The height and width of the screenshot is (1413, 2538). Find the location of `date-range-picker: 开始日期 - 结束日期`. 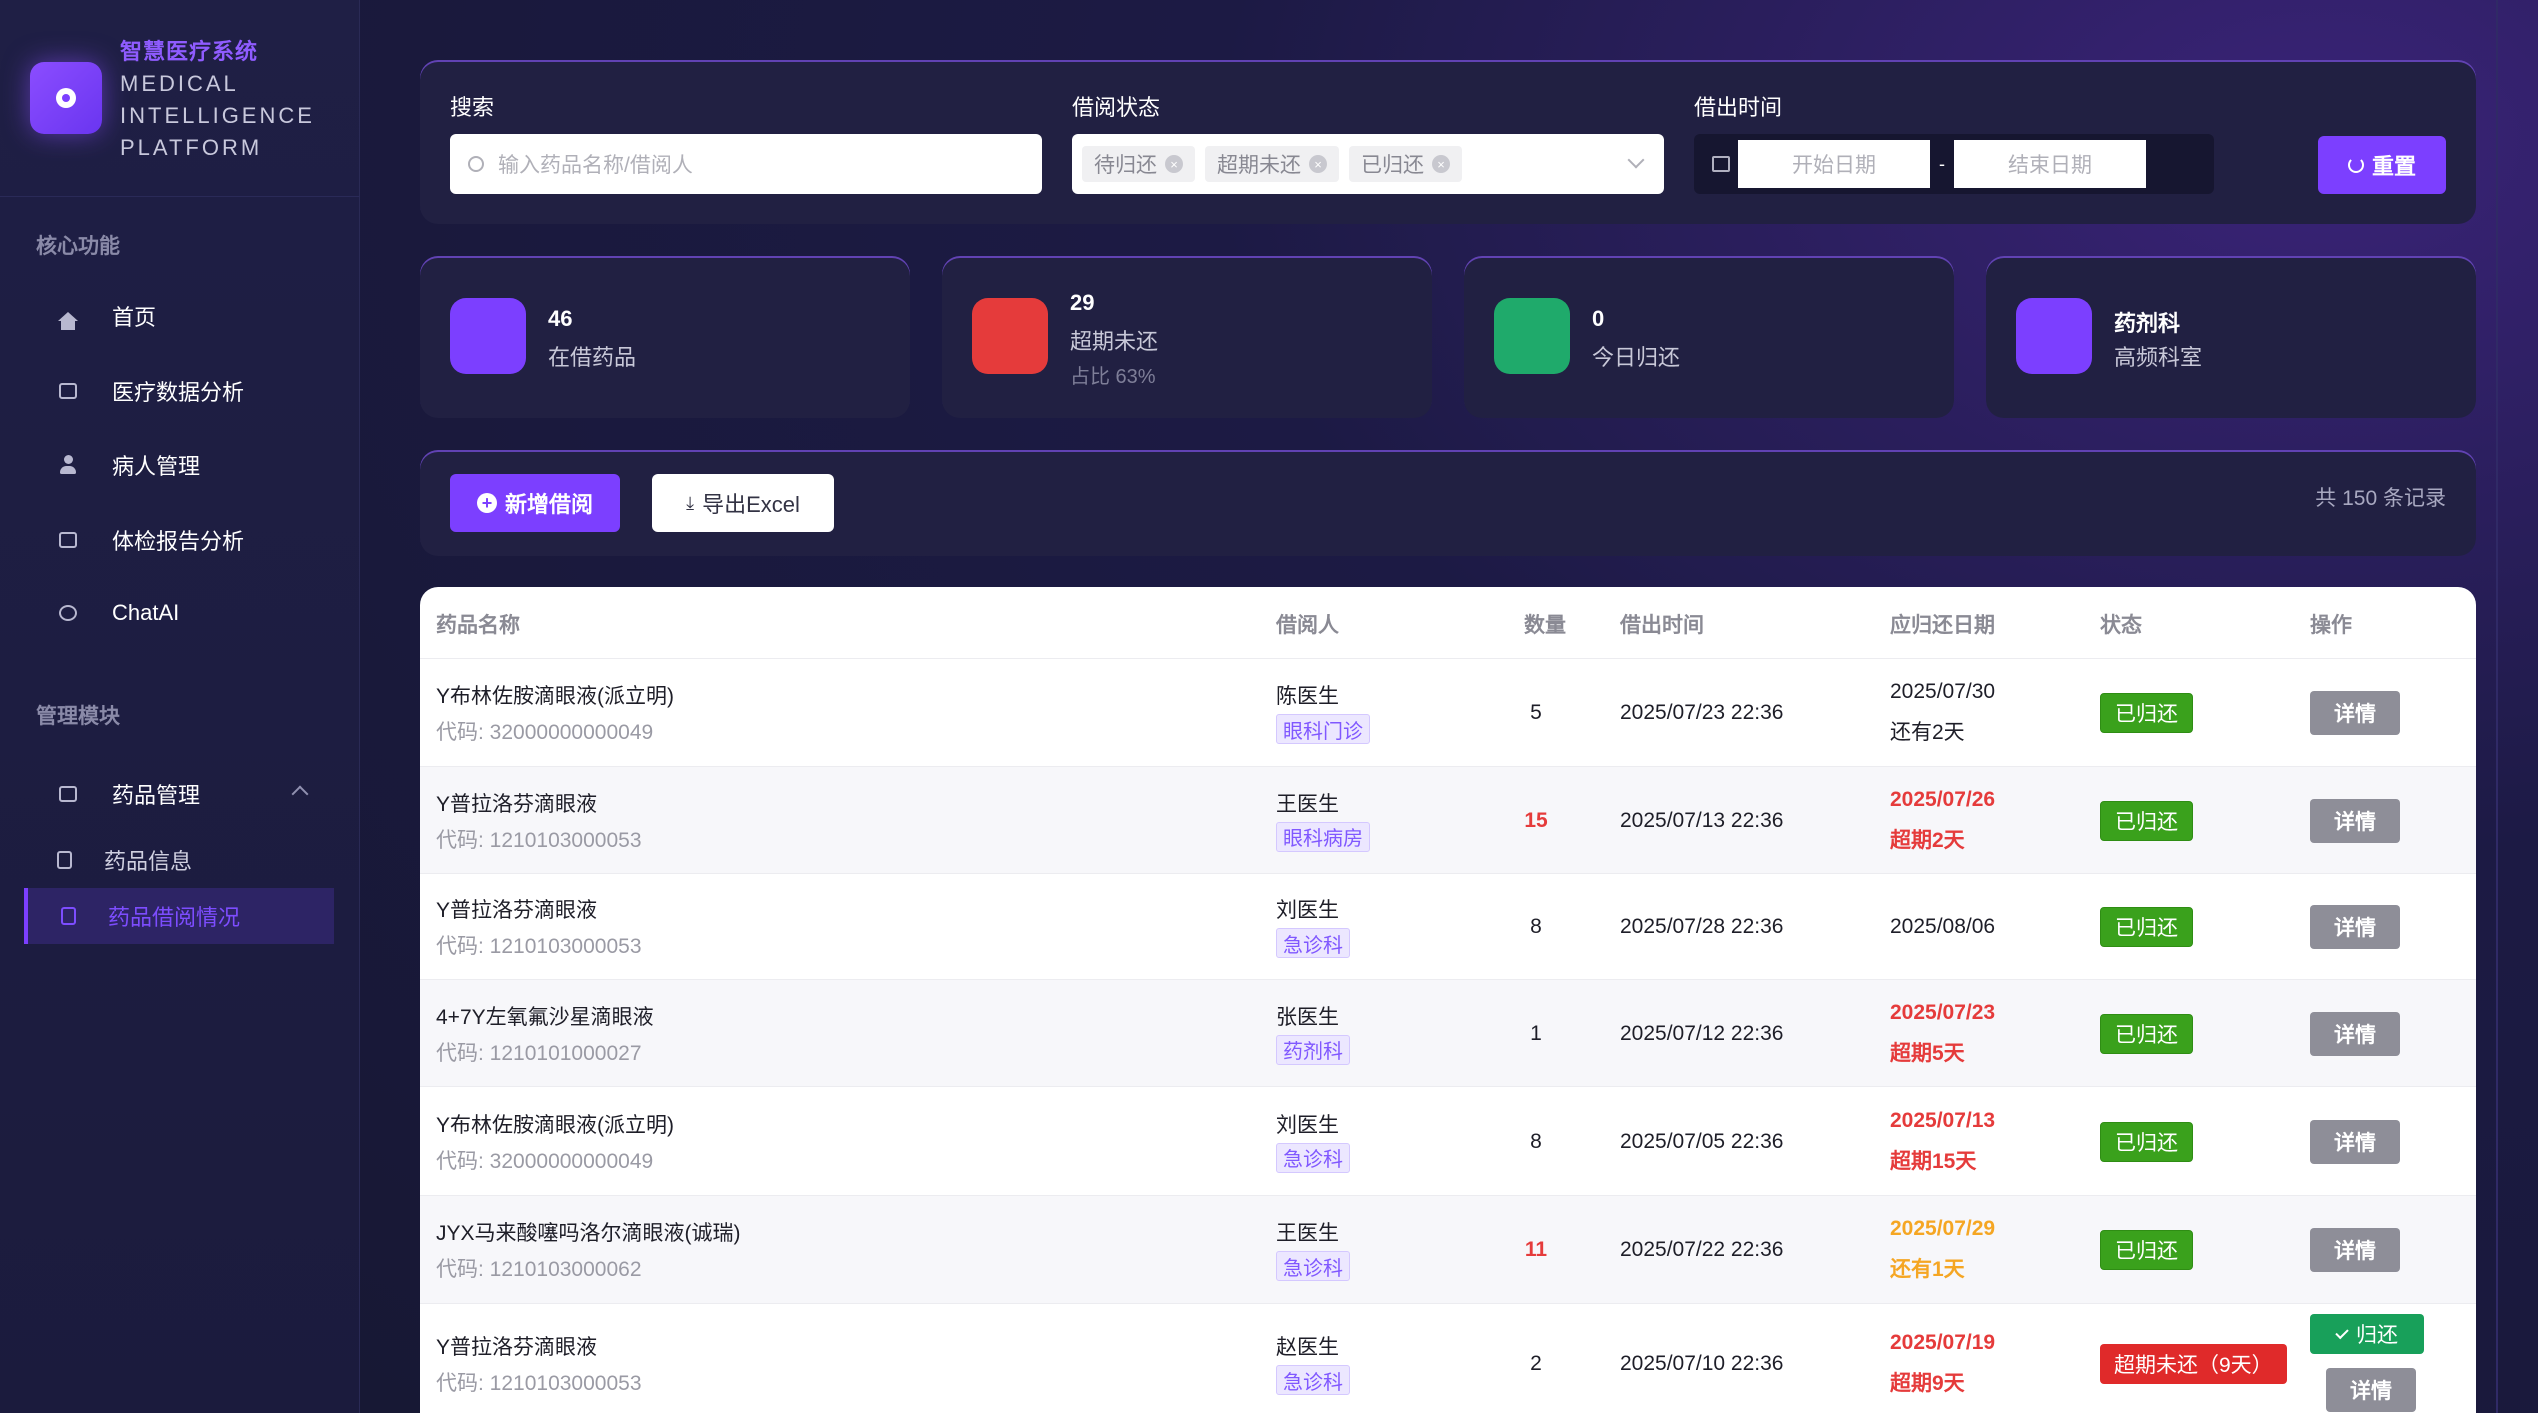

date-range-picker: 开始日期 - 结束日期 is located at coordinates (1954, 164).